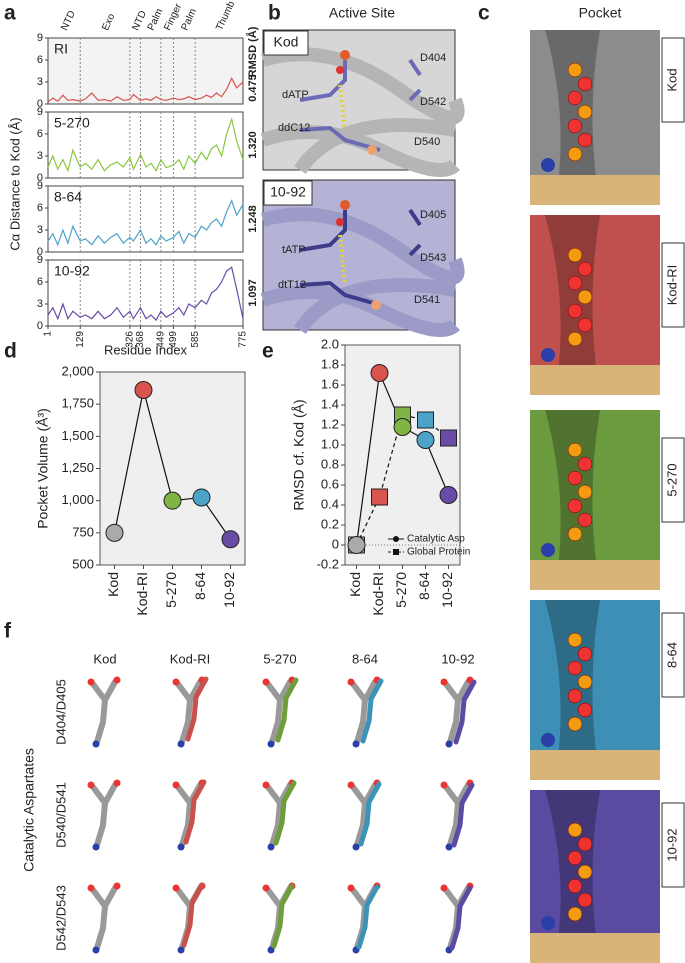 The image size is (685, 963). I want to click on y-tick-label: 1.4, so click(330, 403).